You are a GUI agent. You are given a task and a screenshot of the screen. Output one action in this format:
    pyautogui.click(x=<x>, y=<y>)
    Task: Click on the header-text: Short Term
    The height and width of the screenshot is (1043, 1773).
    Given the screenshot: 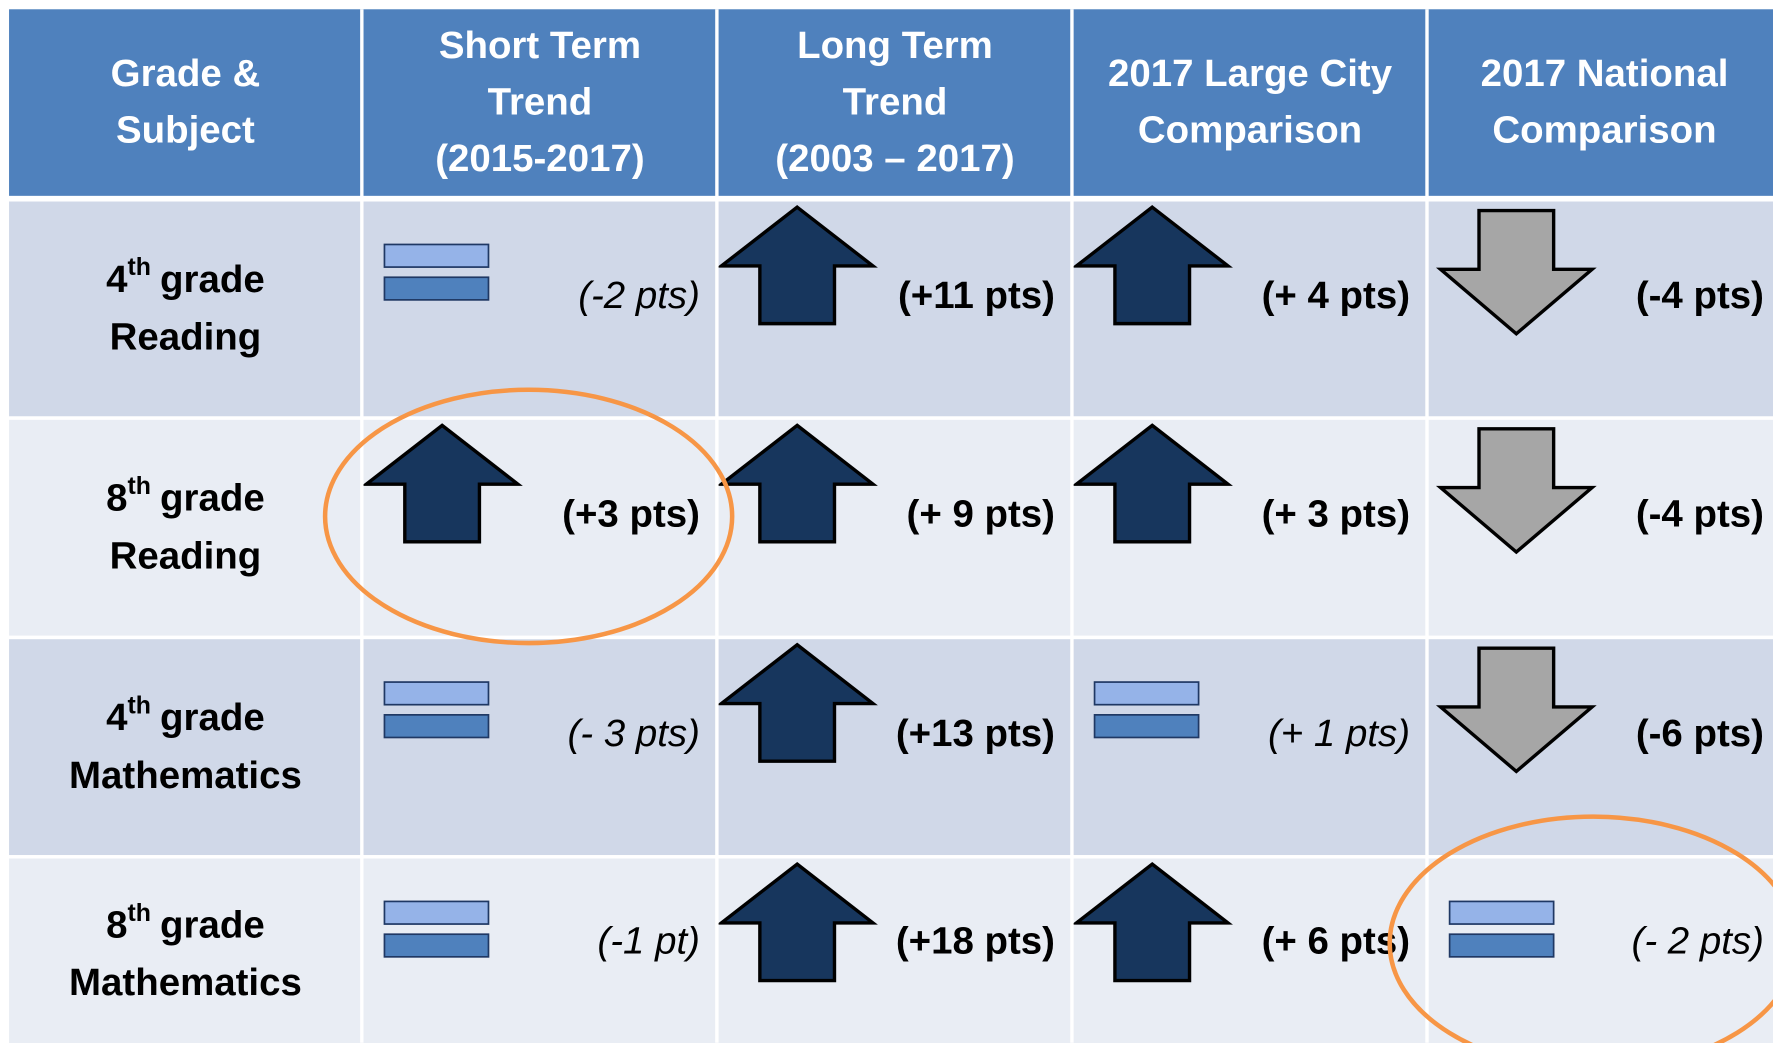 What is the action you would take?
    pyautogui.click(x=540, y=45)
    